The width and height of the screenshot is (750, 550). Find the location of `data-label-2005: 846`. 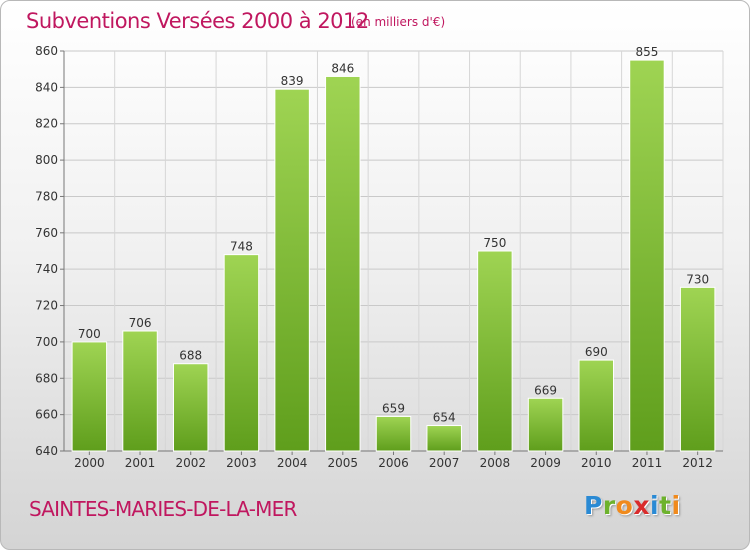

data-label-2005: 846 is located at coordinates (342, 68).